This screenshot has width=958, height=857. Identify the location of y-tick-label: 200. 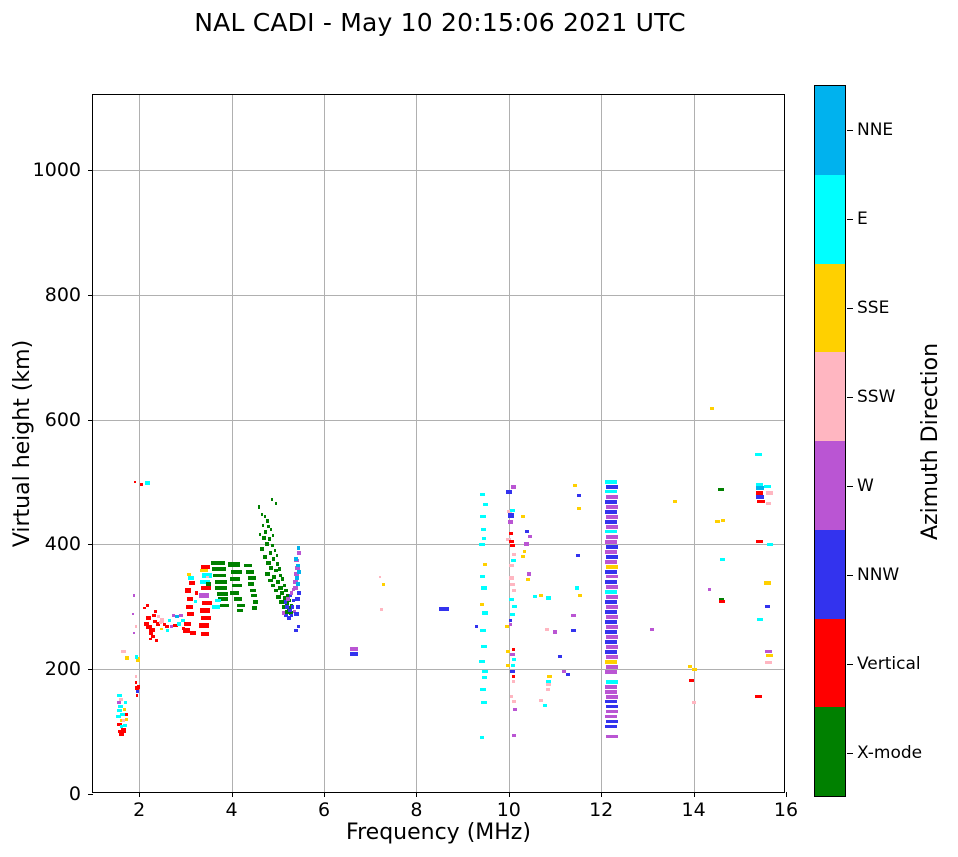
(62, 669).